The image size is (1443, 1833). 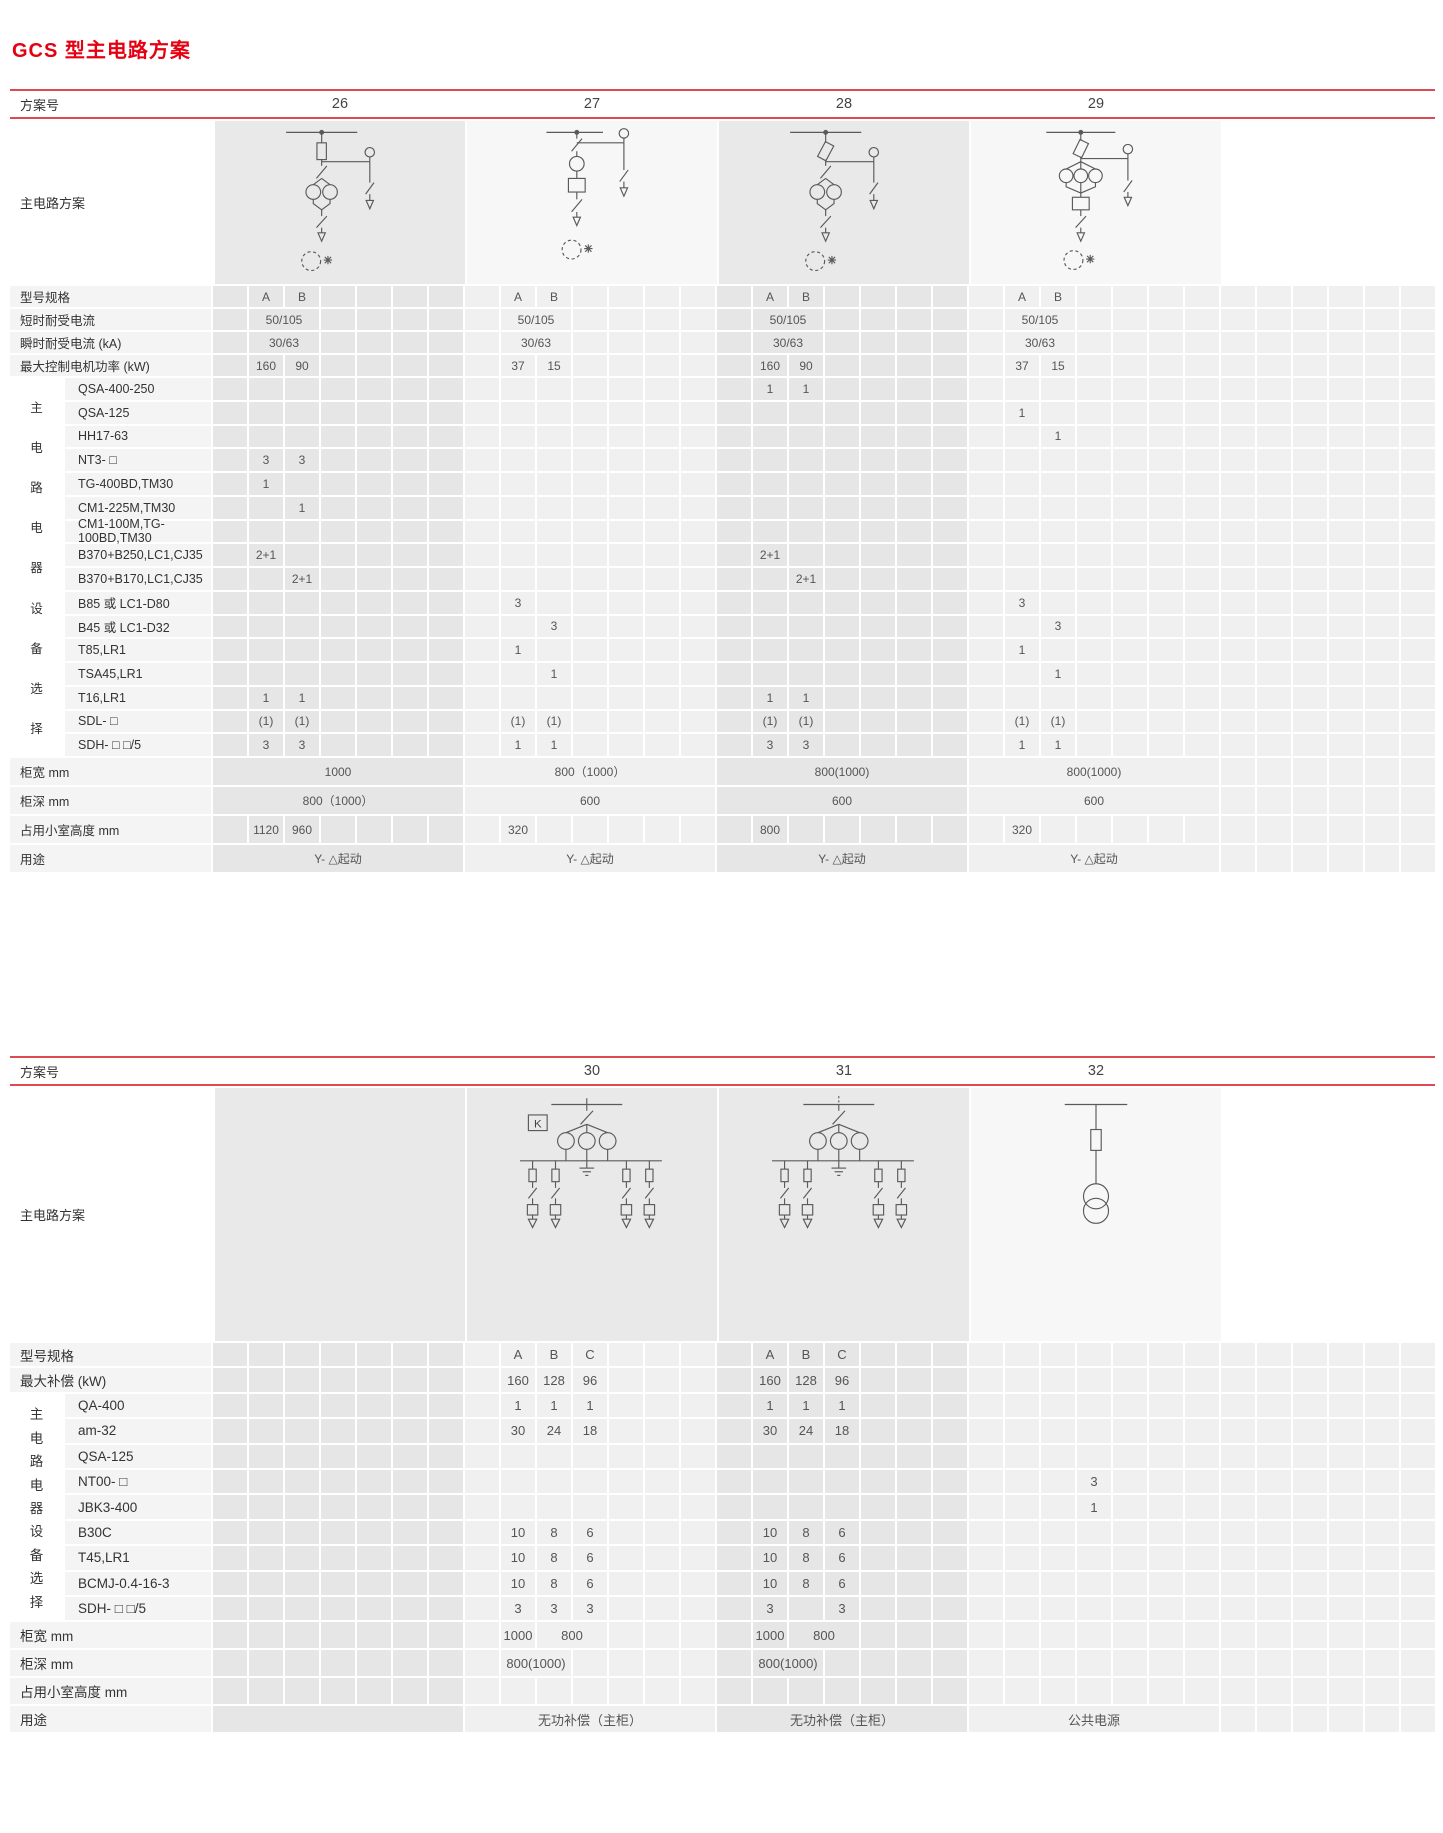 I want to click on row-label: QSA-125, so click(x=138, y=1456).